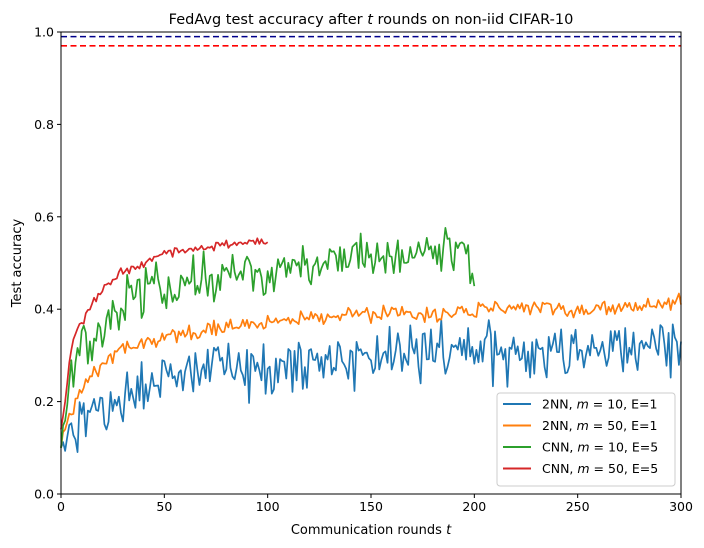 This screenshot has width=704, height=548. What do you see at coordinates (371, 41) in the screenshot?
I see `reference-lines` at bounding box center [371, 41].